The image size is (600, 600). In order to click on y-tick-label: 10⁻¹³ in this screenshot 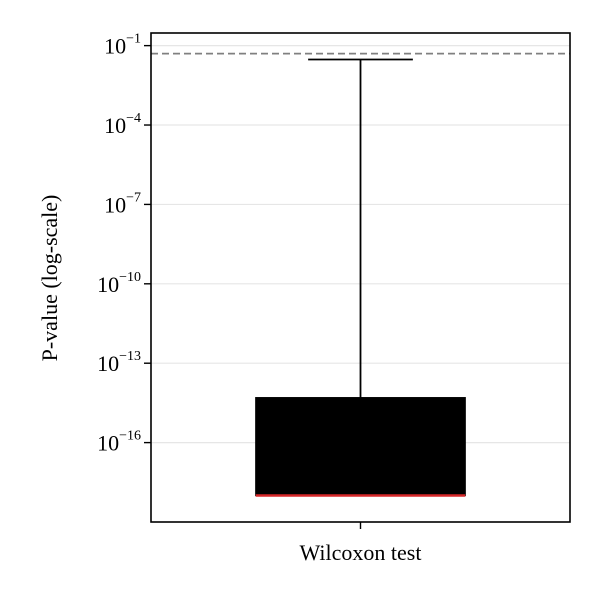, I will do `click(119, 362)`.